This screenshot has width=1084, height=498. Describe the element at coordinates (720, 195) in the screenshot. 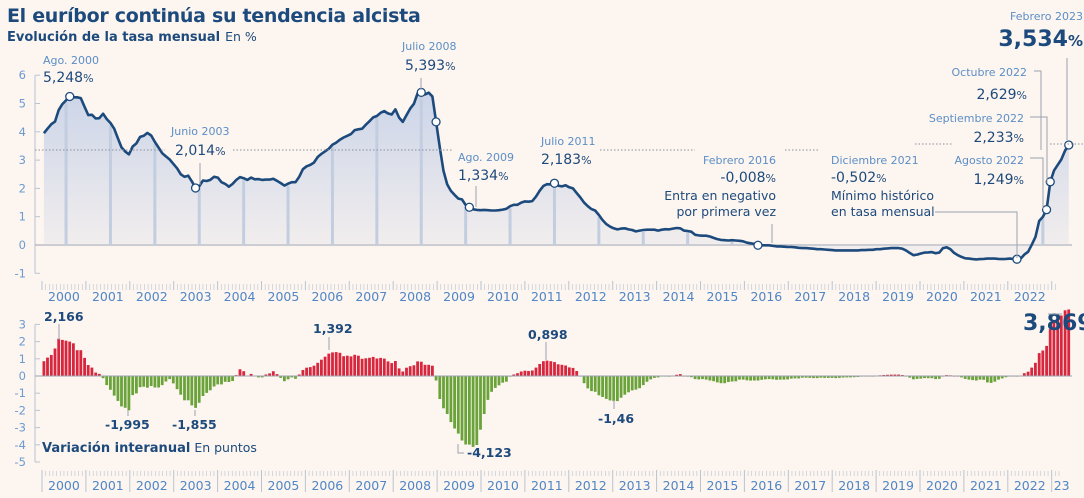

I see `annotation-note: Entra en negativo` at that location.